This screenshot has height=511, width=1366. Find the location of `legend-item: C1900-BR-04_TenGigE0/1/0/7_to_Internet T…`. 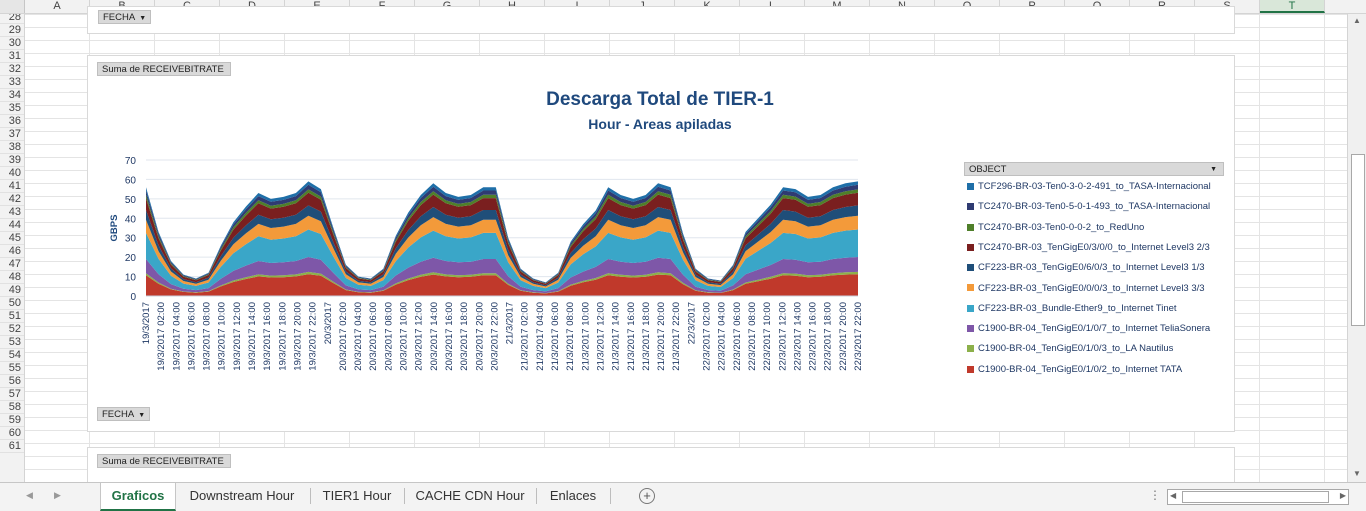

legend-item: C1900-BR-04_TenGigE0/1/0/7_to_Internet T… is located at coordinates (1088, 329).